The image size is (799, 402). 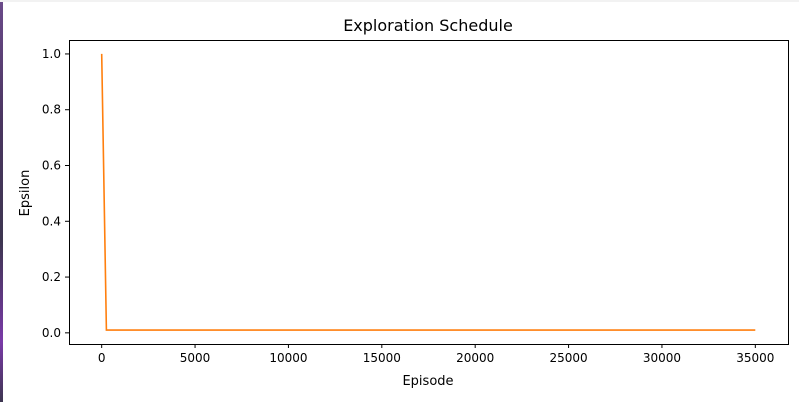 What do you see at coordinates (755, 358) in the screenshot?
I see `x-tick-label: 35000` at bounding box center [755, 358].